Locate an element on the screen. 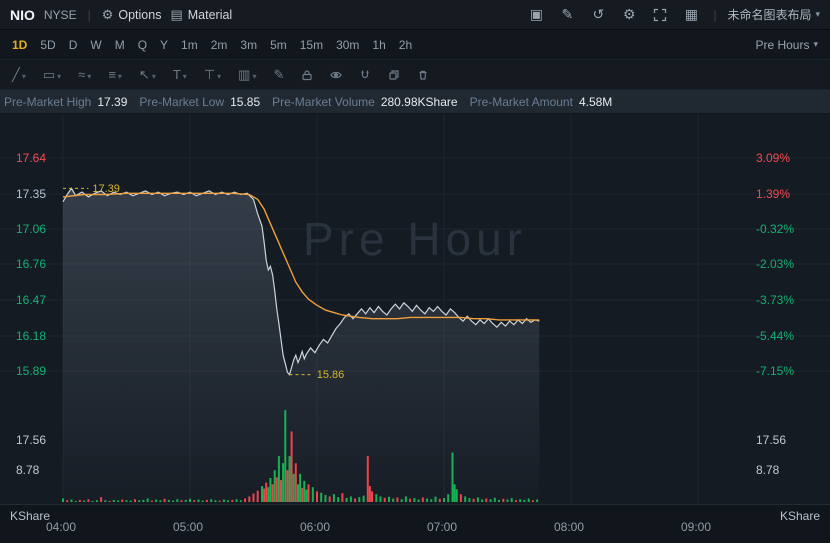  timeframe-15min: 15m is located at coordinates (311, 44).